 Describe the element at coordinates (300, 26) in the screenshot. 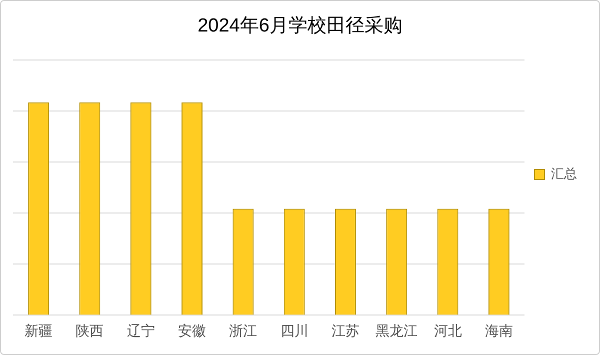

I see `chart-title: 2024年6月学校田径采购` at that location.